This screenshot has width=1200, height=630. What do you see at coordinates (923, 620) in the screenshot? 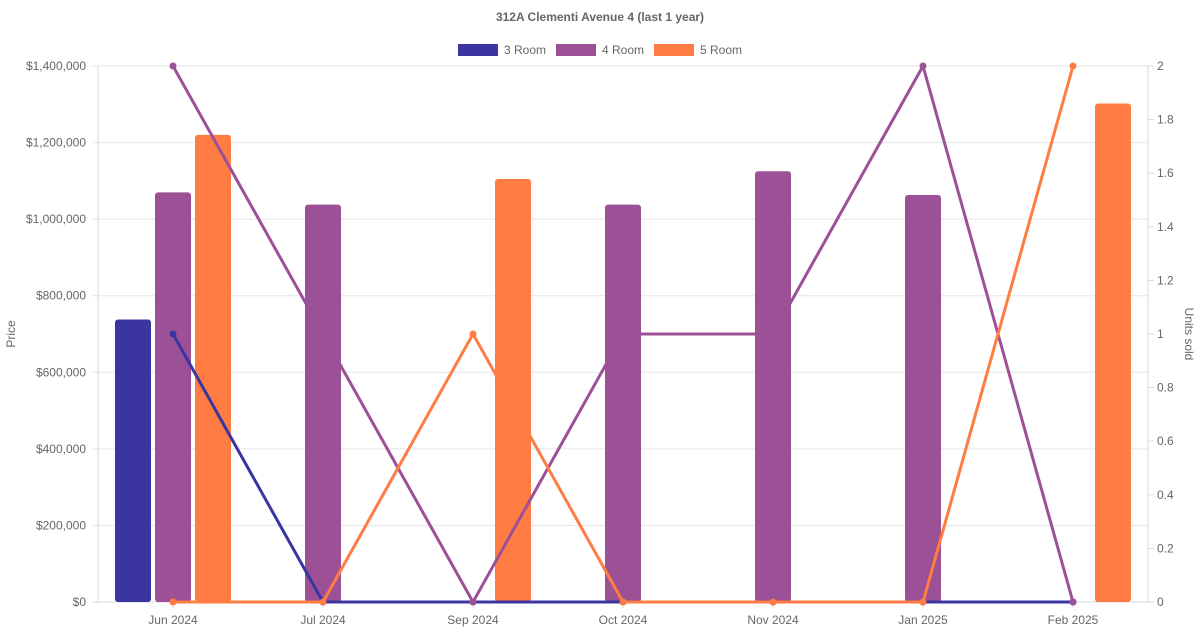
I see `x-tick-label: Jan 2025` at bounding box center [923, 620].